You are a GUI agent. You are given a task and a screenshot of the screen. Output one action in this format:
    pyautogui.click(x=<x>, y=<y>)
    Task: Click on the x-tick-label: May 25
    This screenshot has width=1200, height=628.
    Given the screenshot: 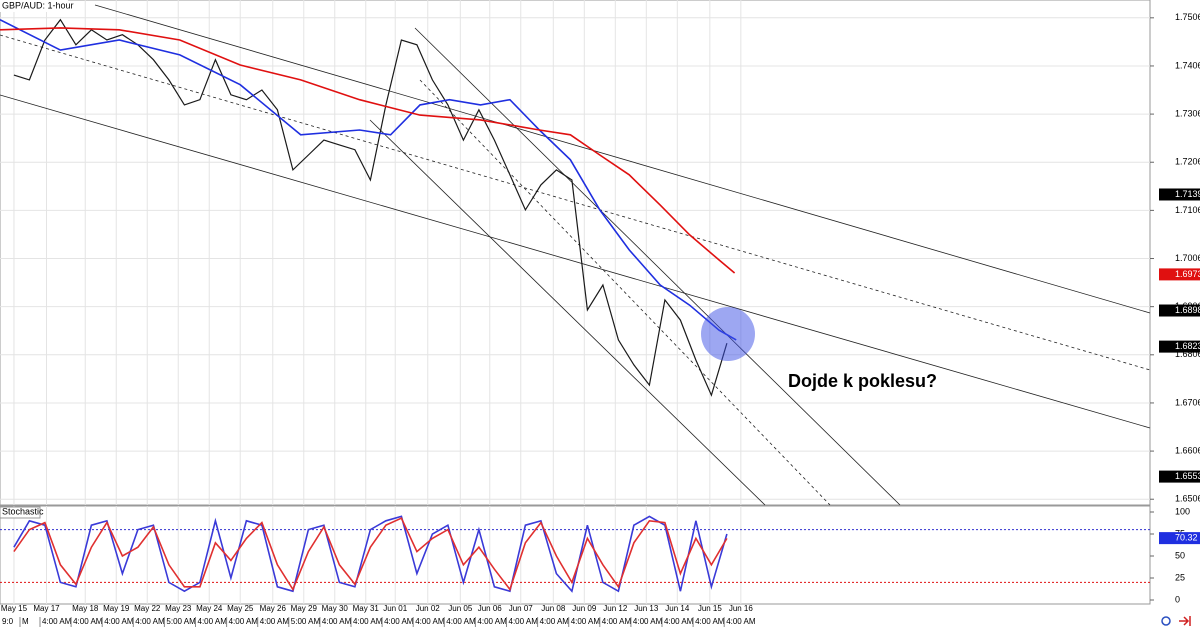 What is the action you would take?
    pyautogui.click(x=240, y=608)
    